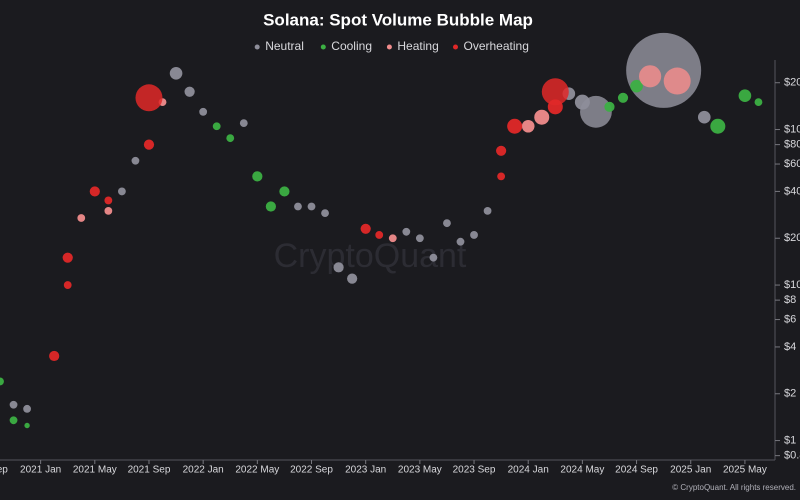 Image resolution: width=800 pixels, height=500 pixels. I want to click on x-tick-label: 2020 Sep, so click(4, 470).